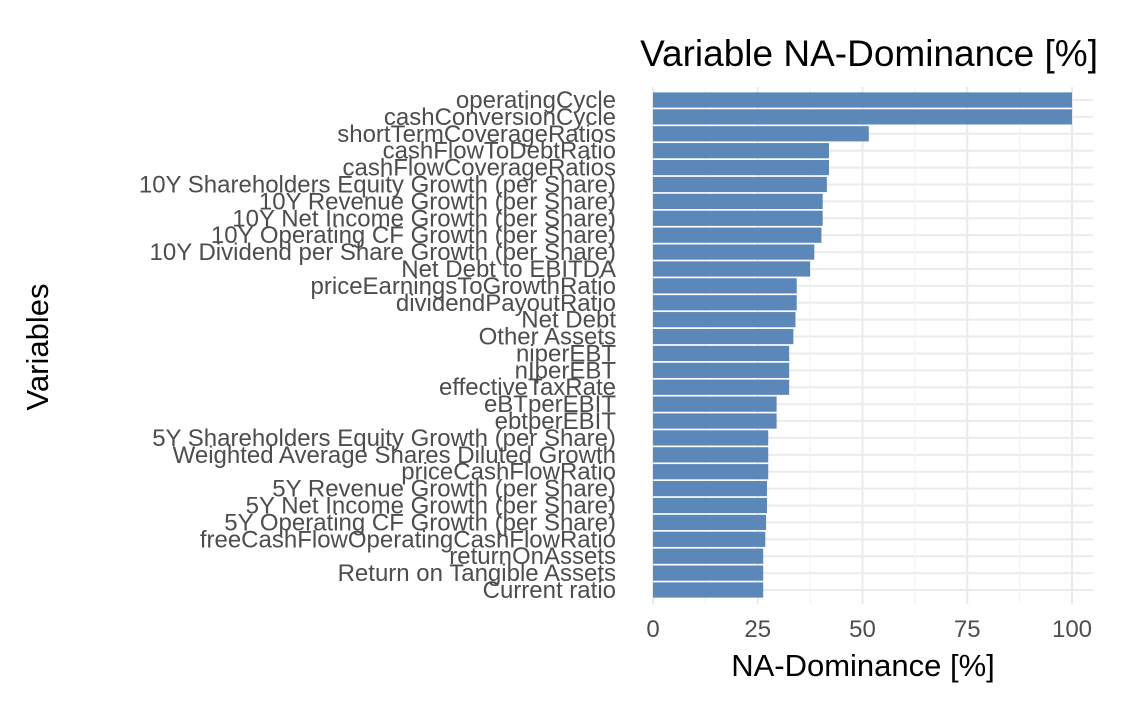 Image resolution: width=1130 pixels, height=714 pixels. I want to click on y-tick-label: cashFlowCoverageRatios, so click(479, 168).